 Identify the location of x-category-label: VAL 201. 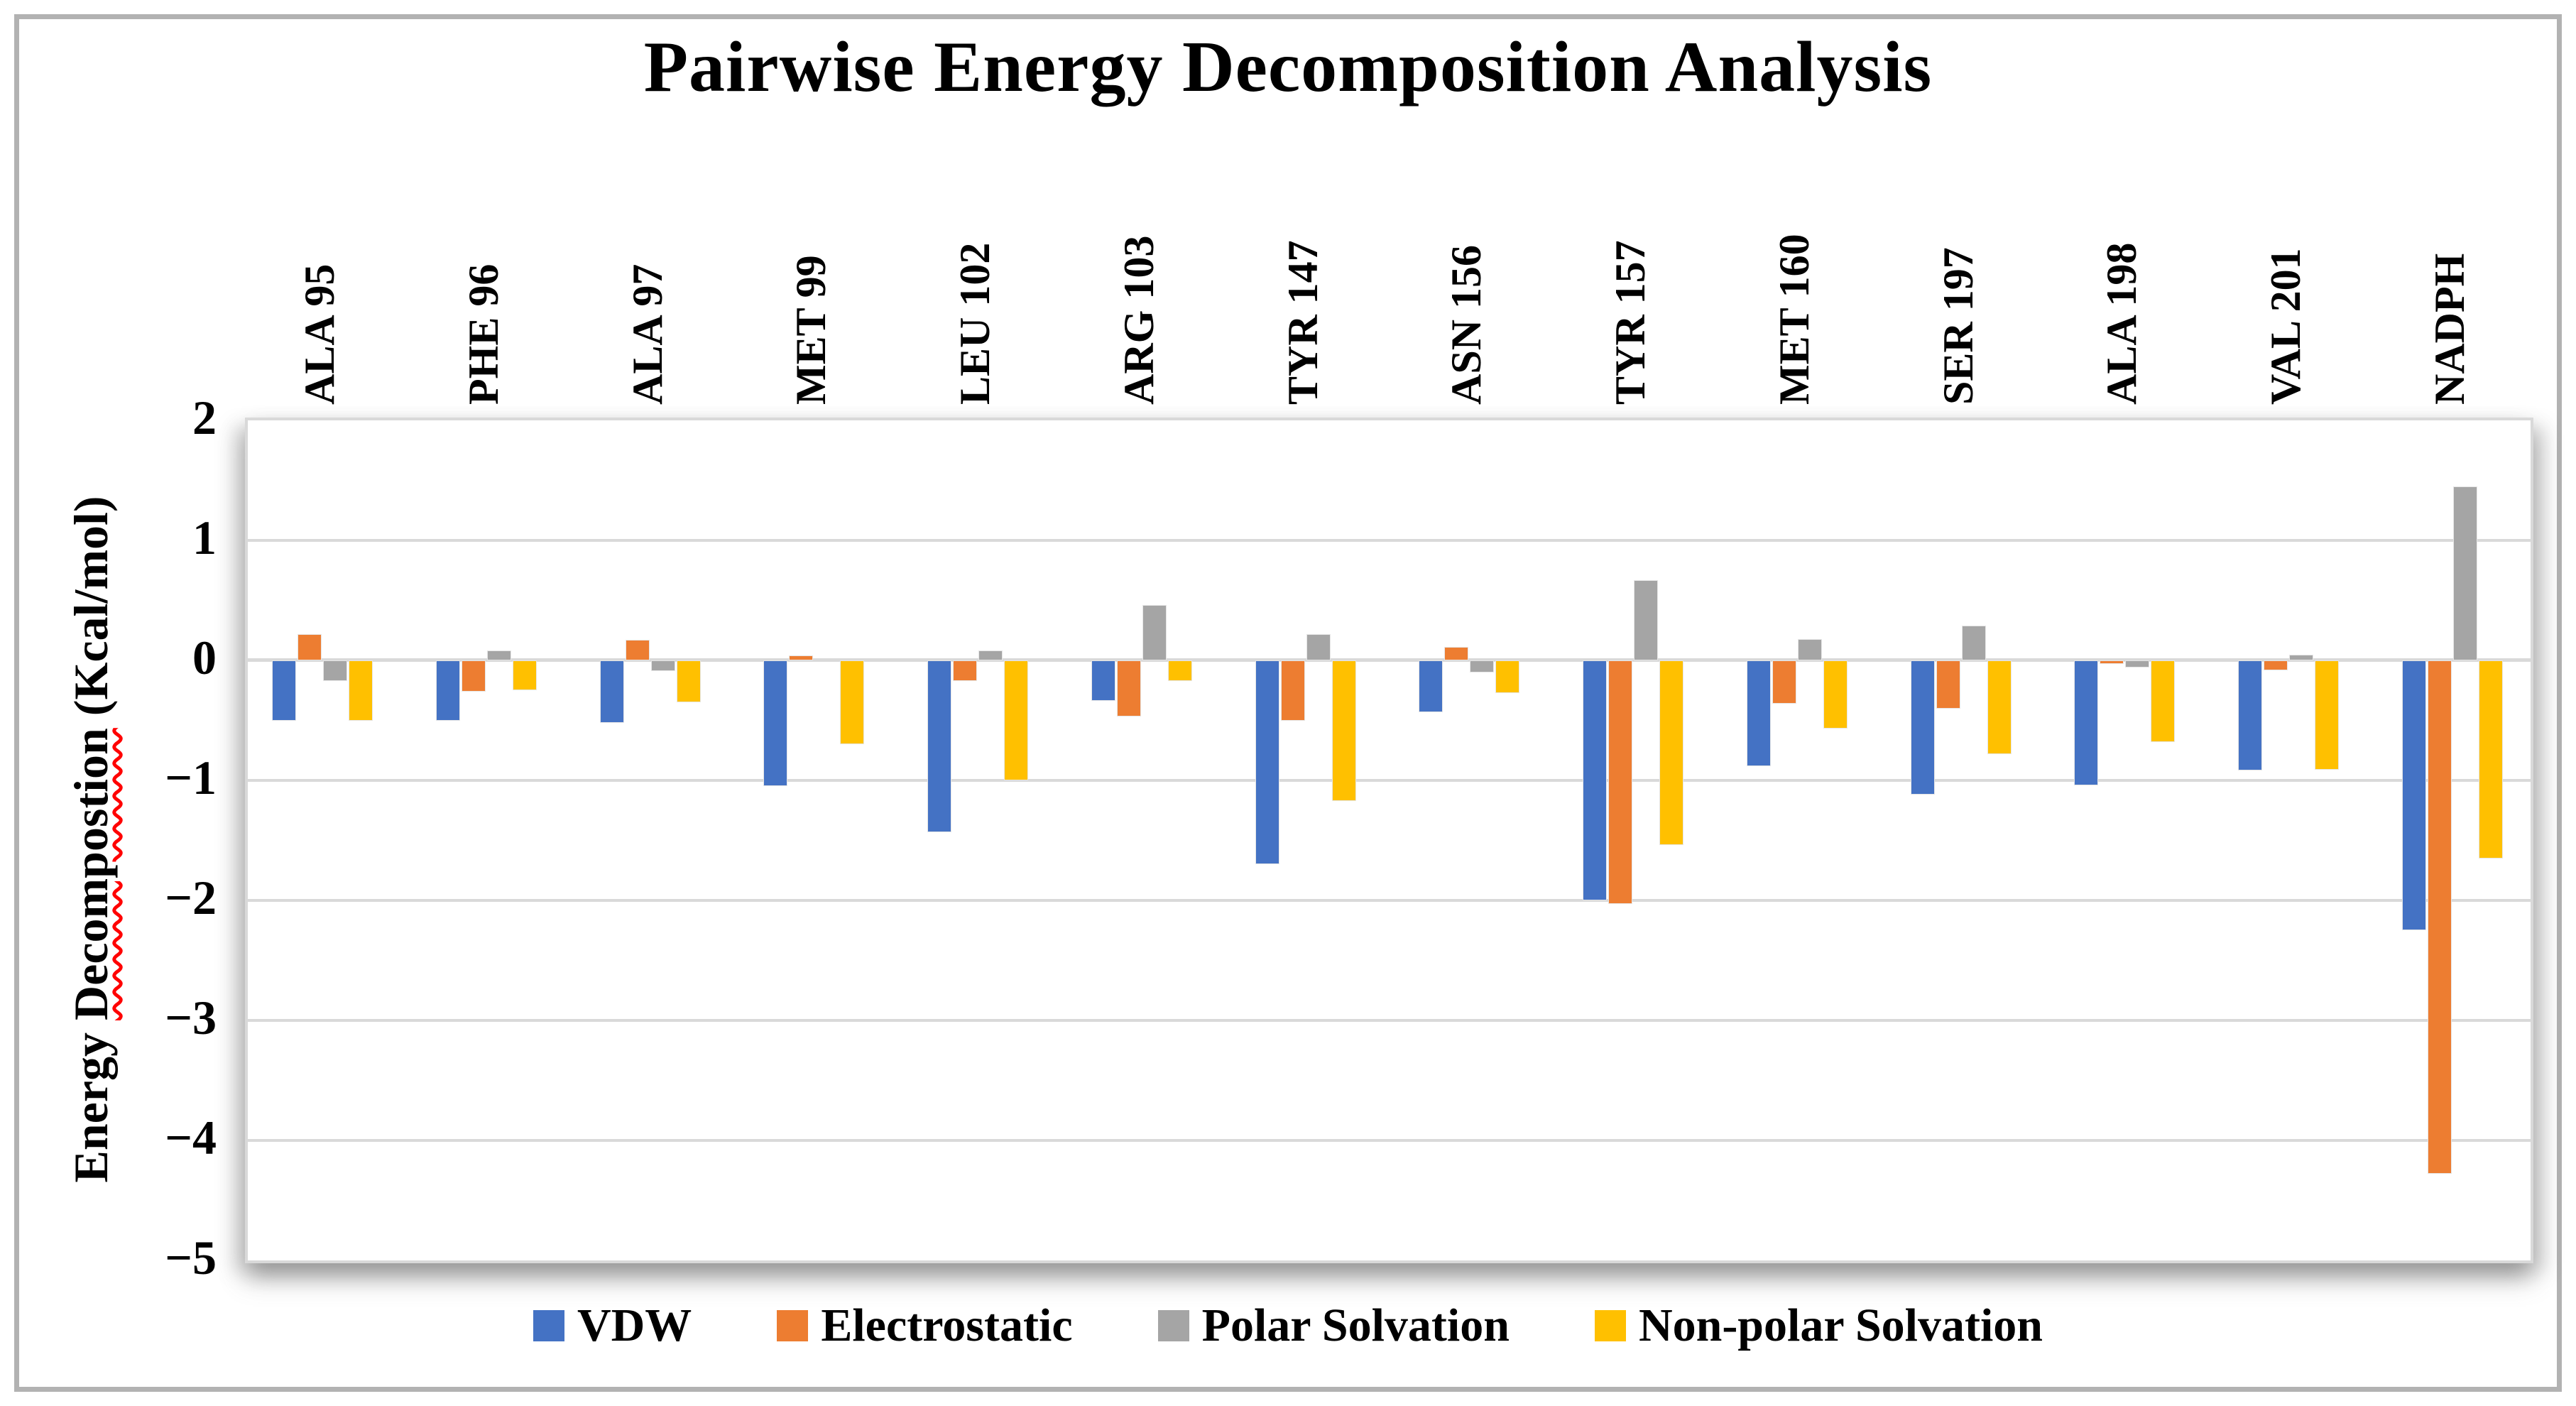
(2286, 326).